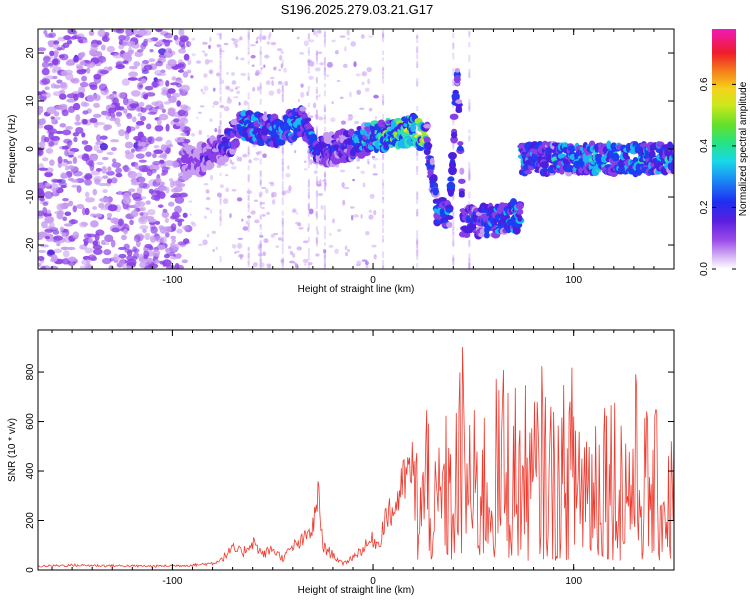 The height and width of the screenshot is (600, 750). I want to click on colorbar-tick-label: 0.6, so click(704, 84).